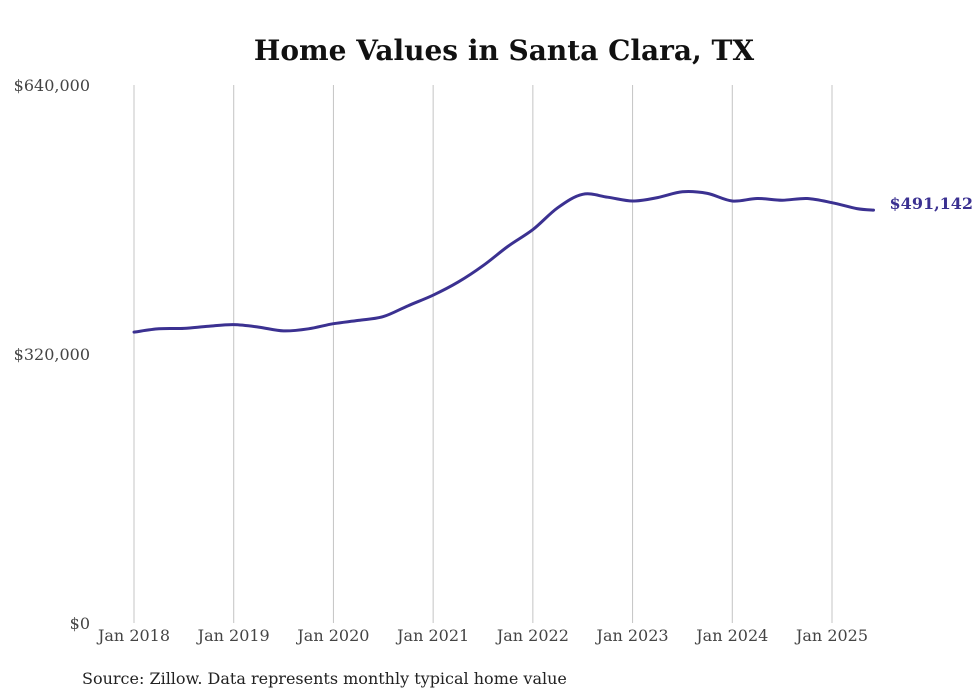 The image size is (980, 699). I want to click on x-tick-label: Jan 2019, so click(233, 635).